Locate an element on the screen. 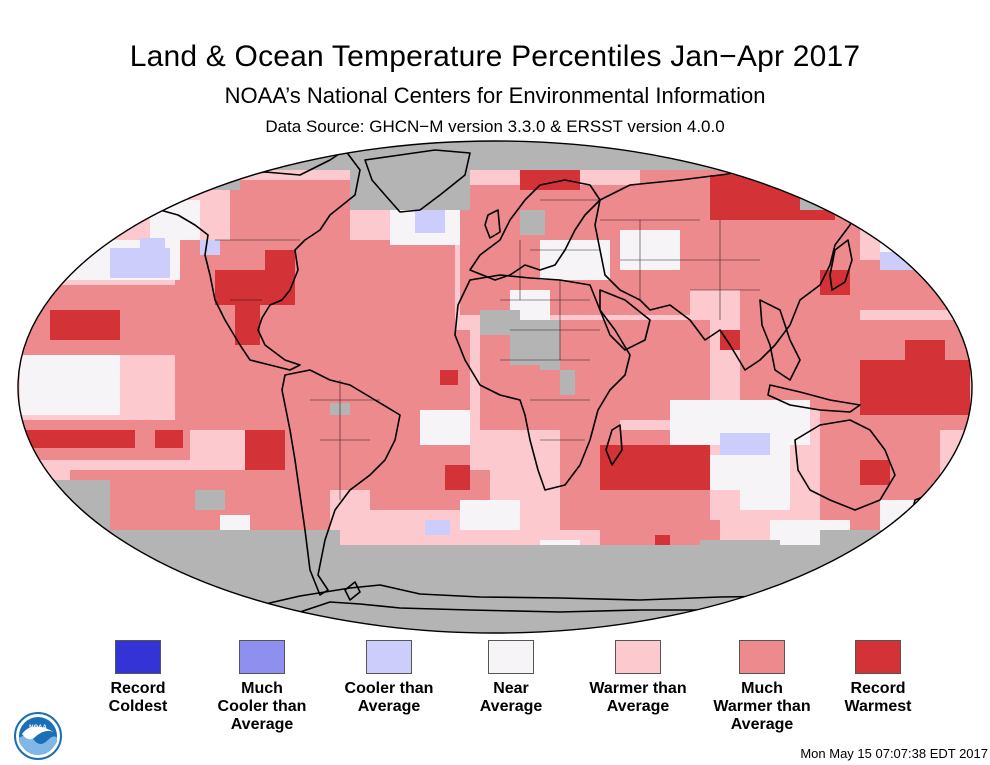 The height and width of the screenshot is (765, 990). legend-label: Much Cooler than Average is located at coordinates (262, 706).